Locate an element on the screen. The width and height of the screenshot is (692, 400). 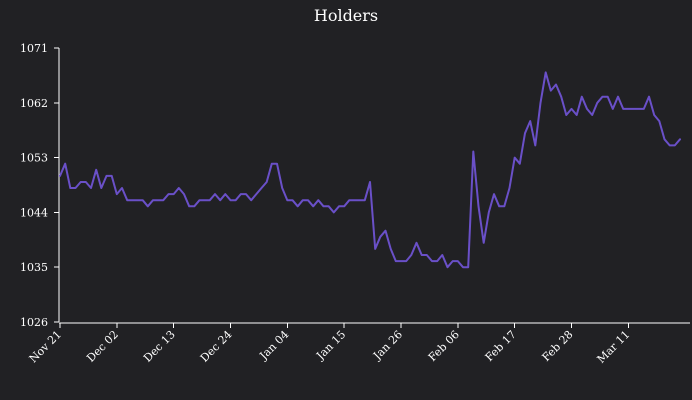
x-tick-label: Mar 11 is located at coordinates (614, 347).